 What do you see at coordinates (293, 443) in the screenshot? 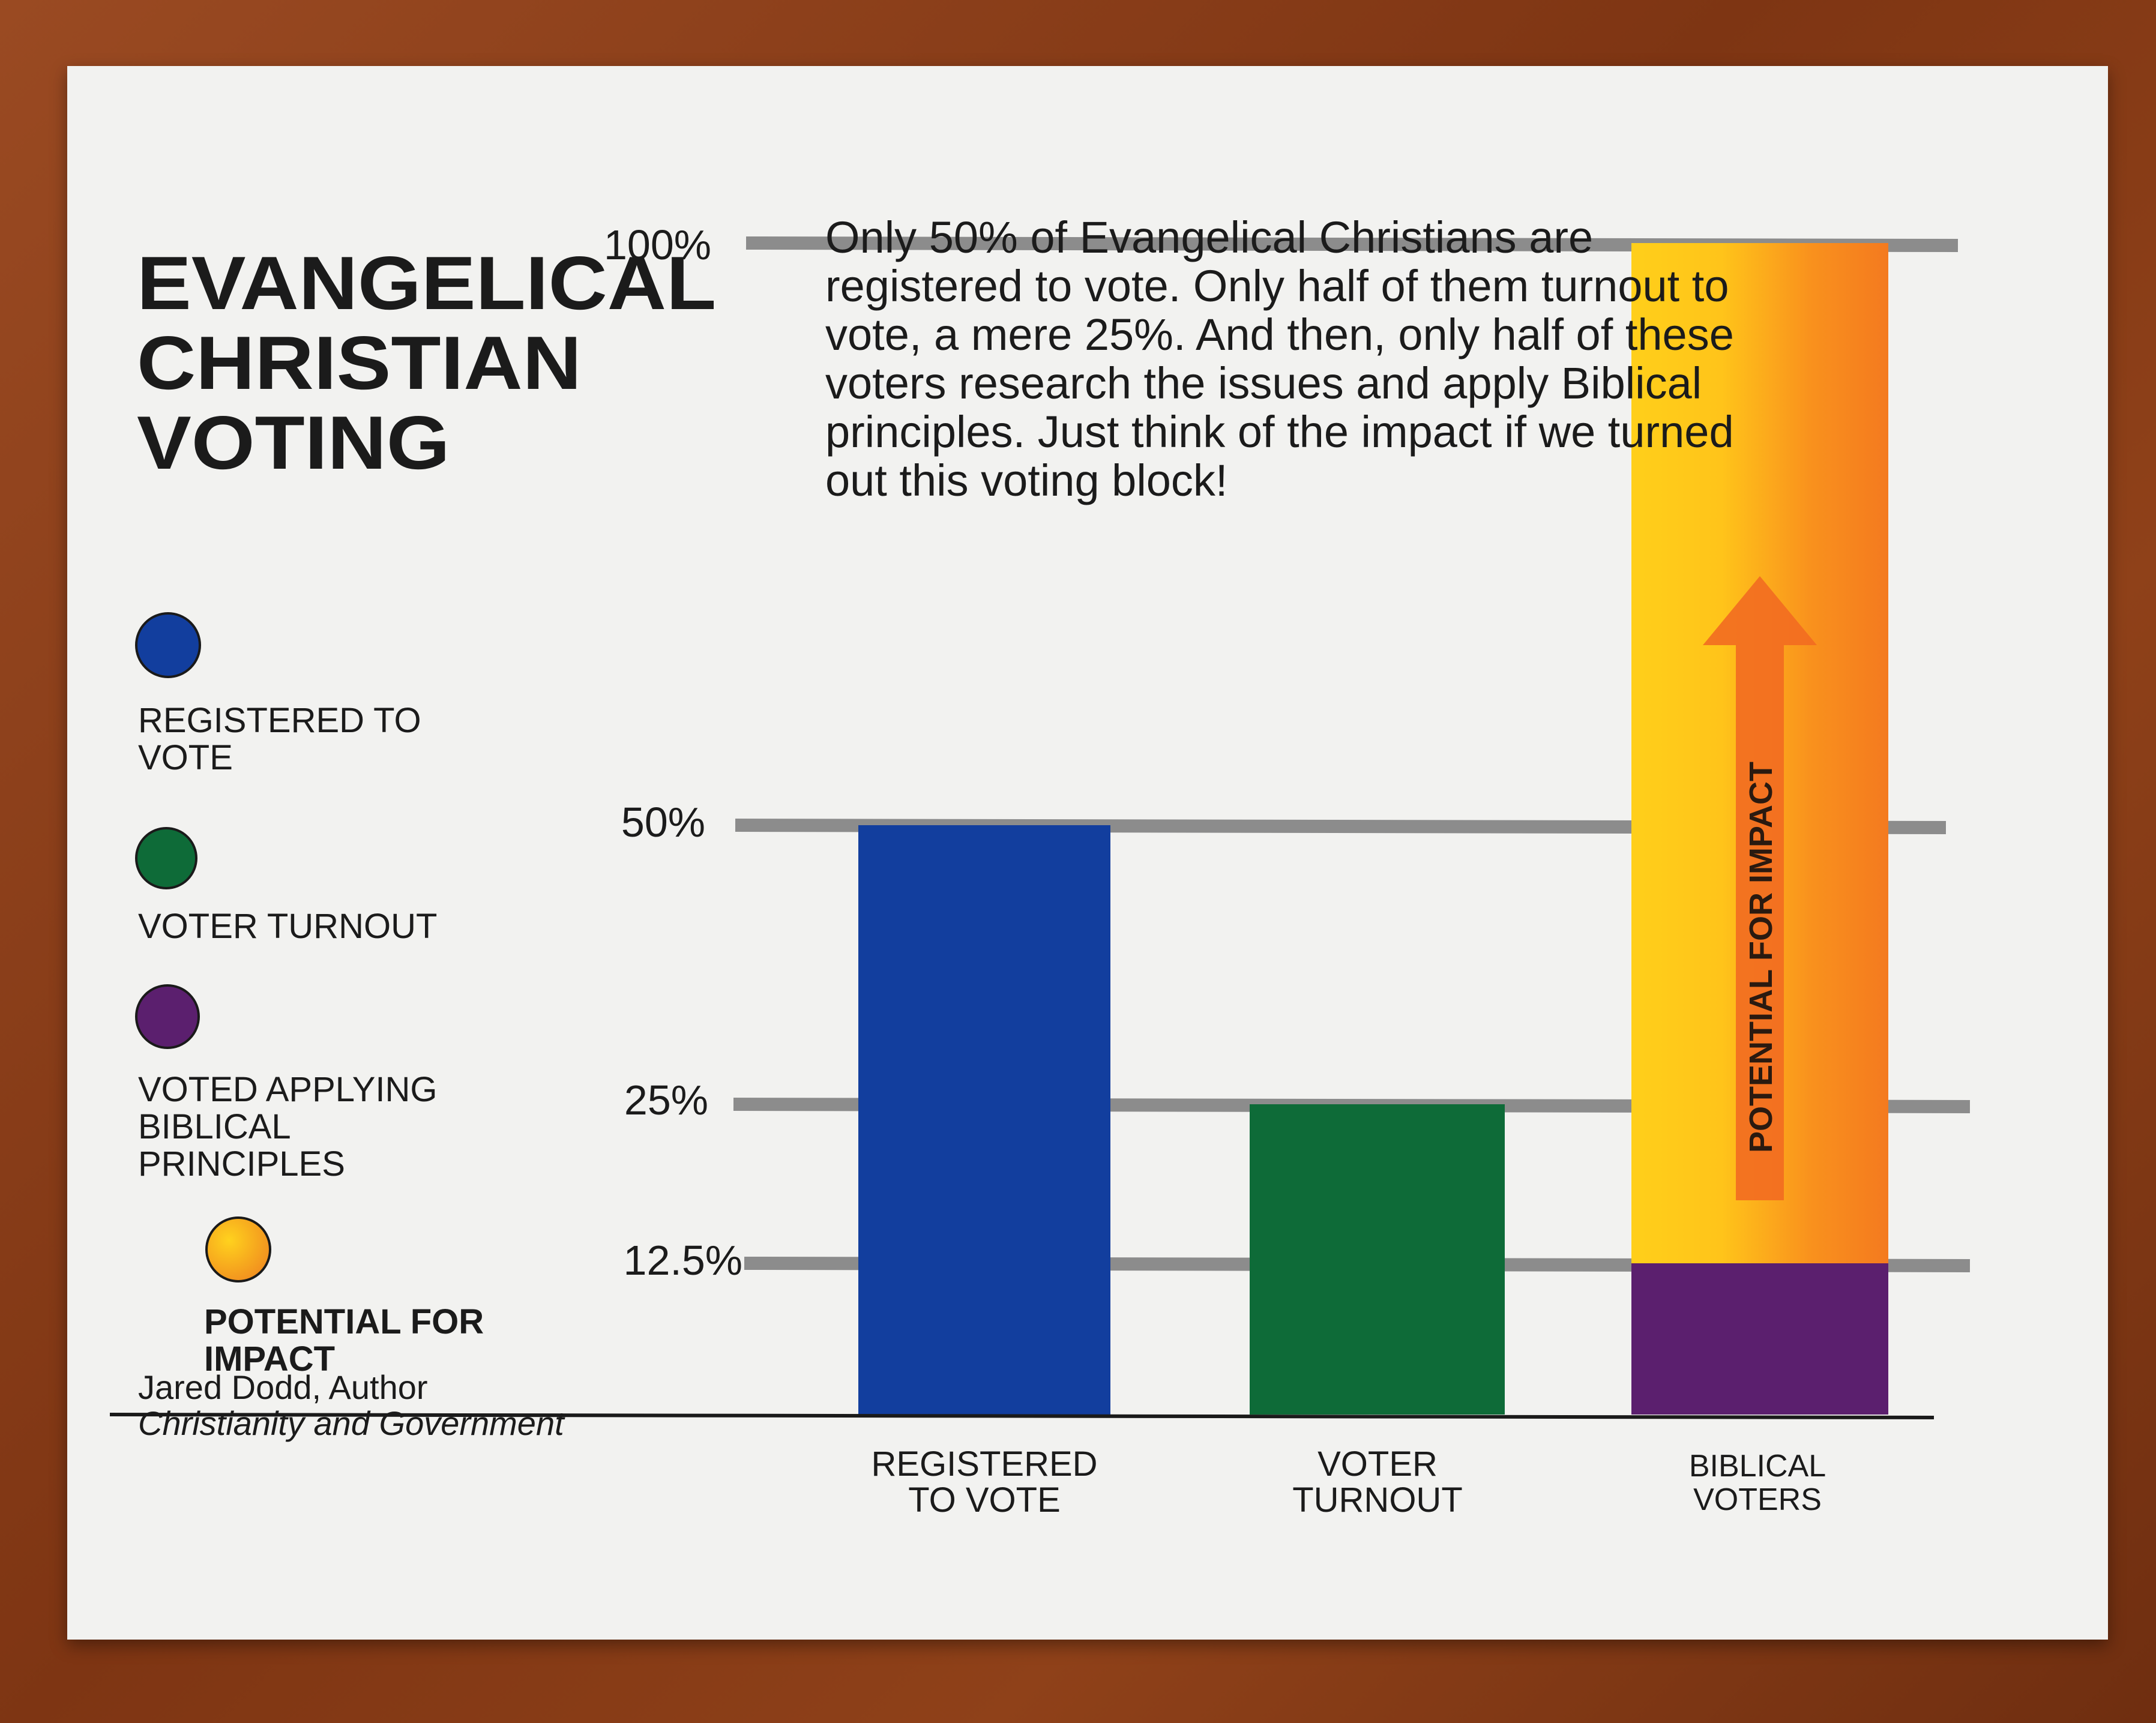
I see `title-line-3: VOTING` at bounding box center [293, 443].